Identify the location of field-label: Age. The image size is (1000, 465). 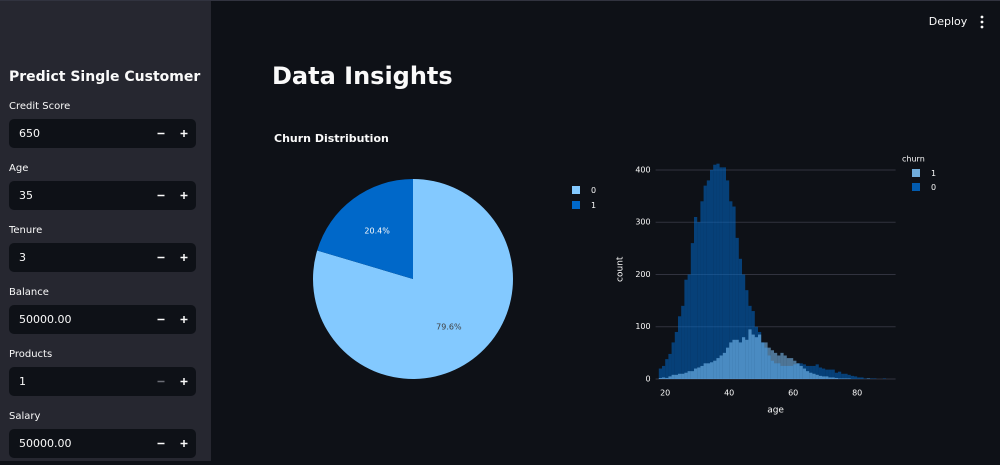
(18, 168).